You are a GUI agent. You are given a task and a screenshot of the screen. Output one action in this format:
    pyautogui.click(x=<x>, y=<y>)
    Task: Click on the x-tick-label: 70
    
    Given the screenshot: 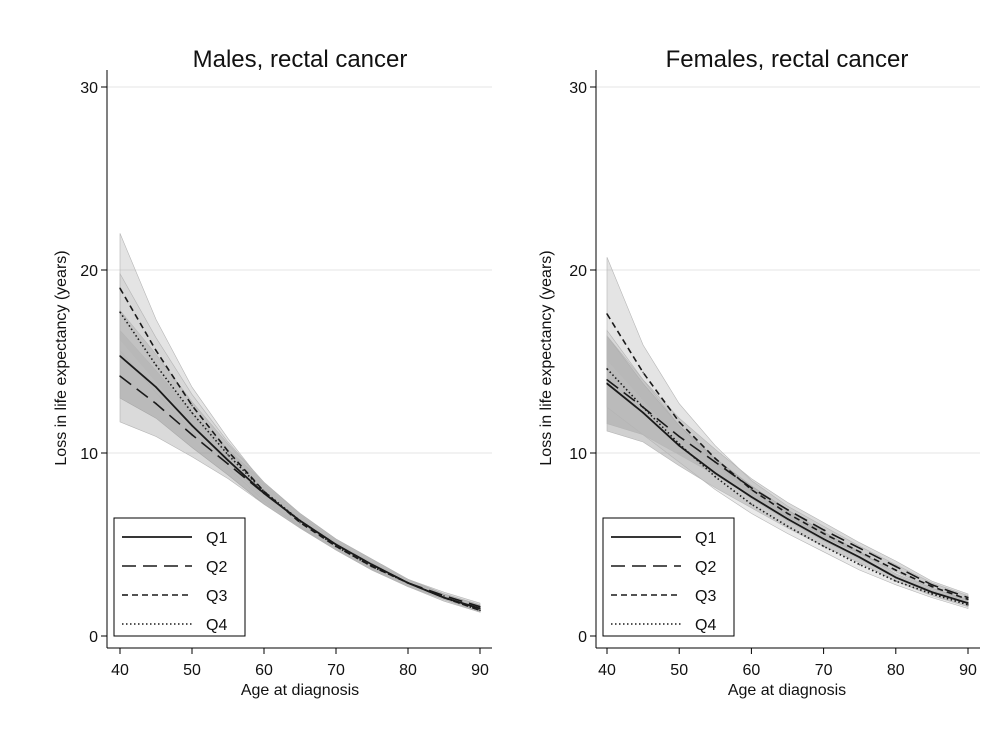 What is the action you would take?
    pyautogui.click(x=336, y=670)
    